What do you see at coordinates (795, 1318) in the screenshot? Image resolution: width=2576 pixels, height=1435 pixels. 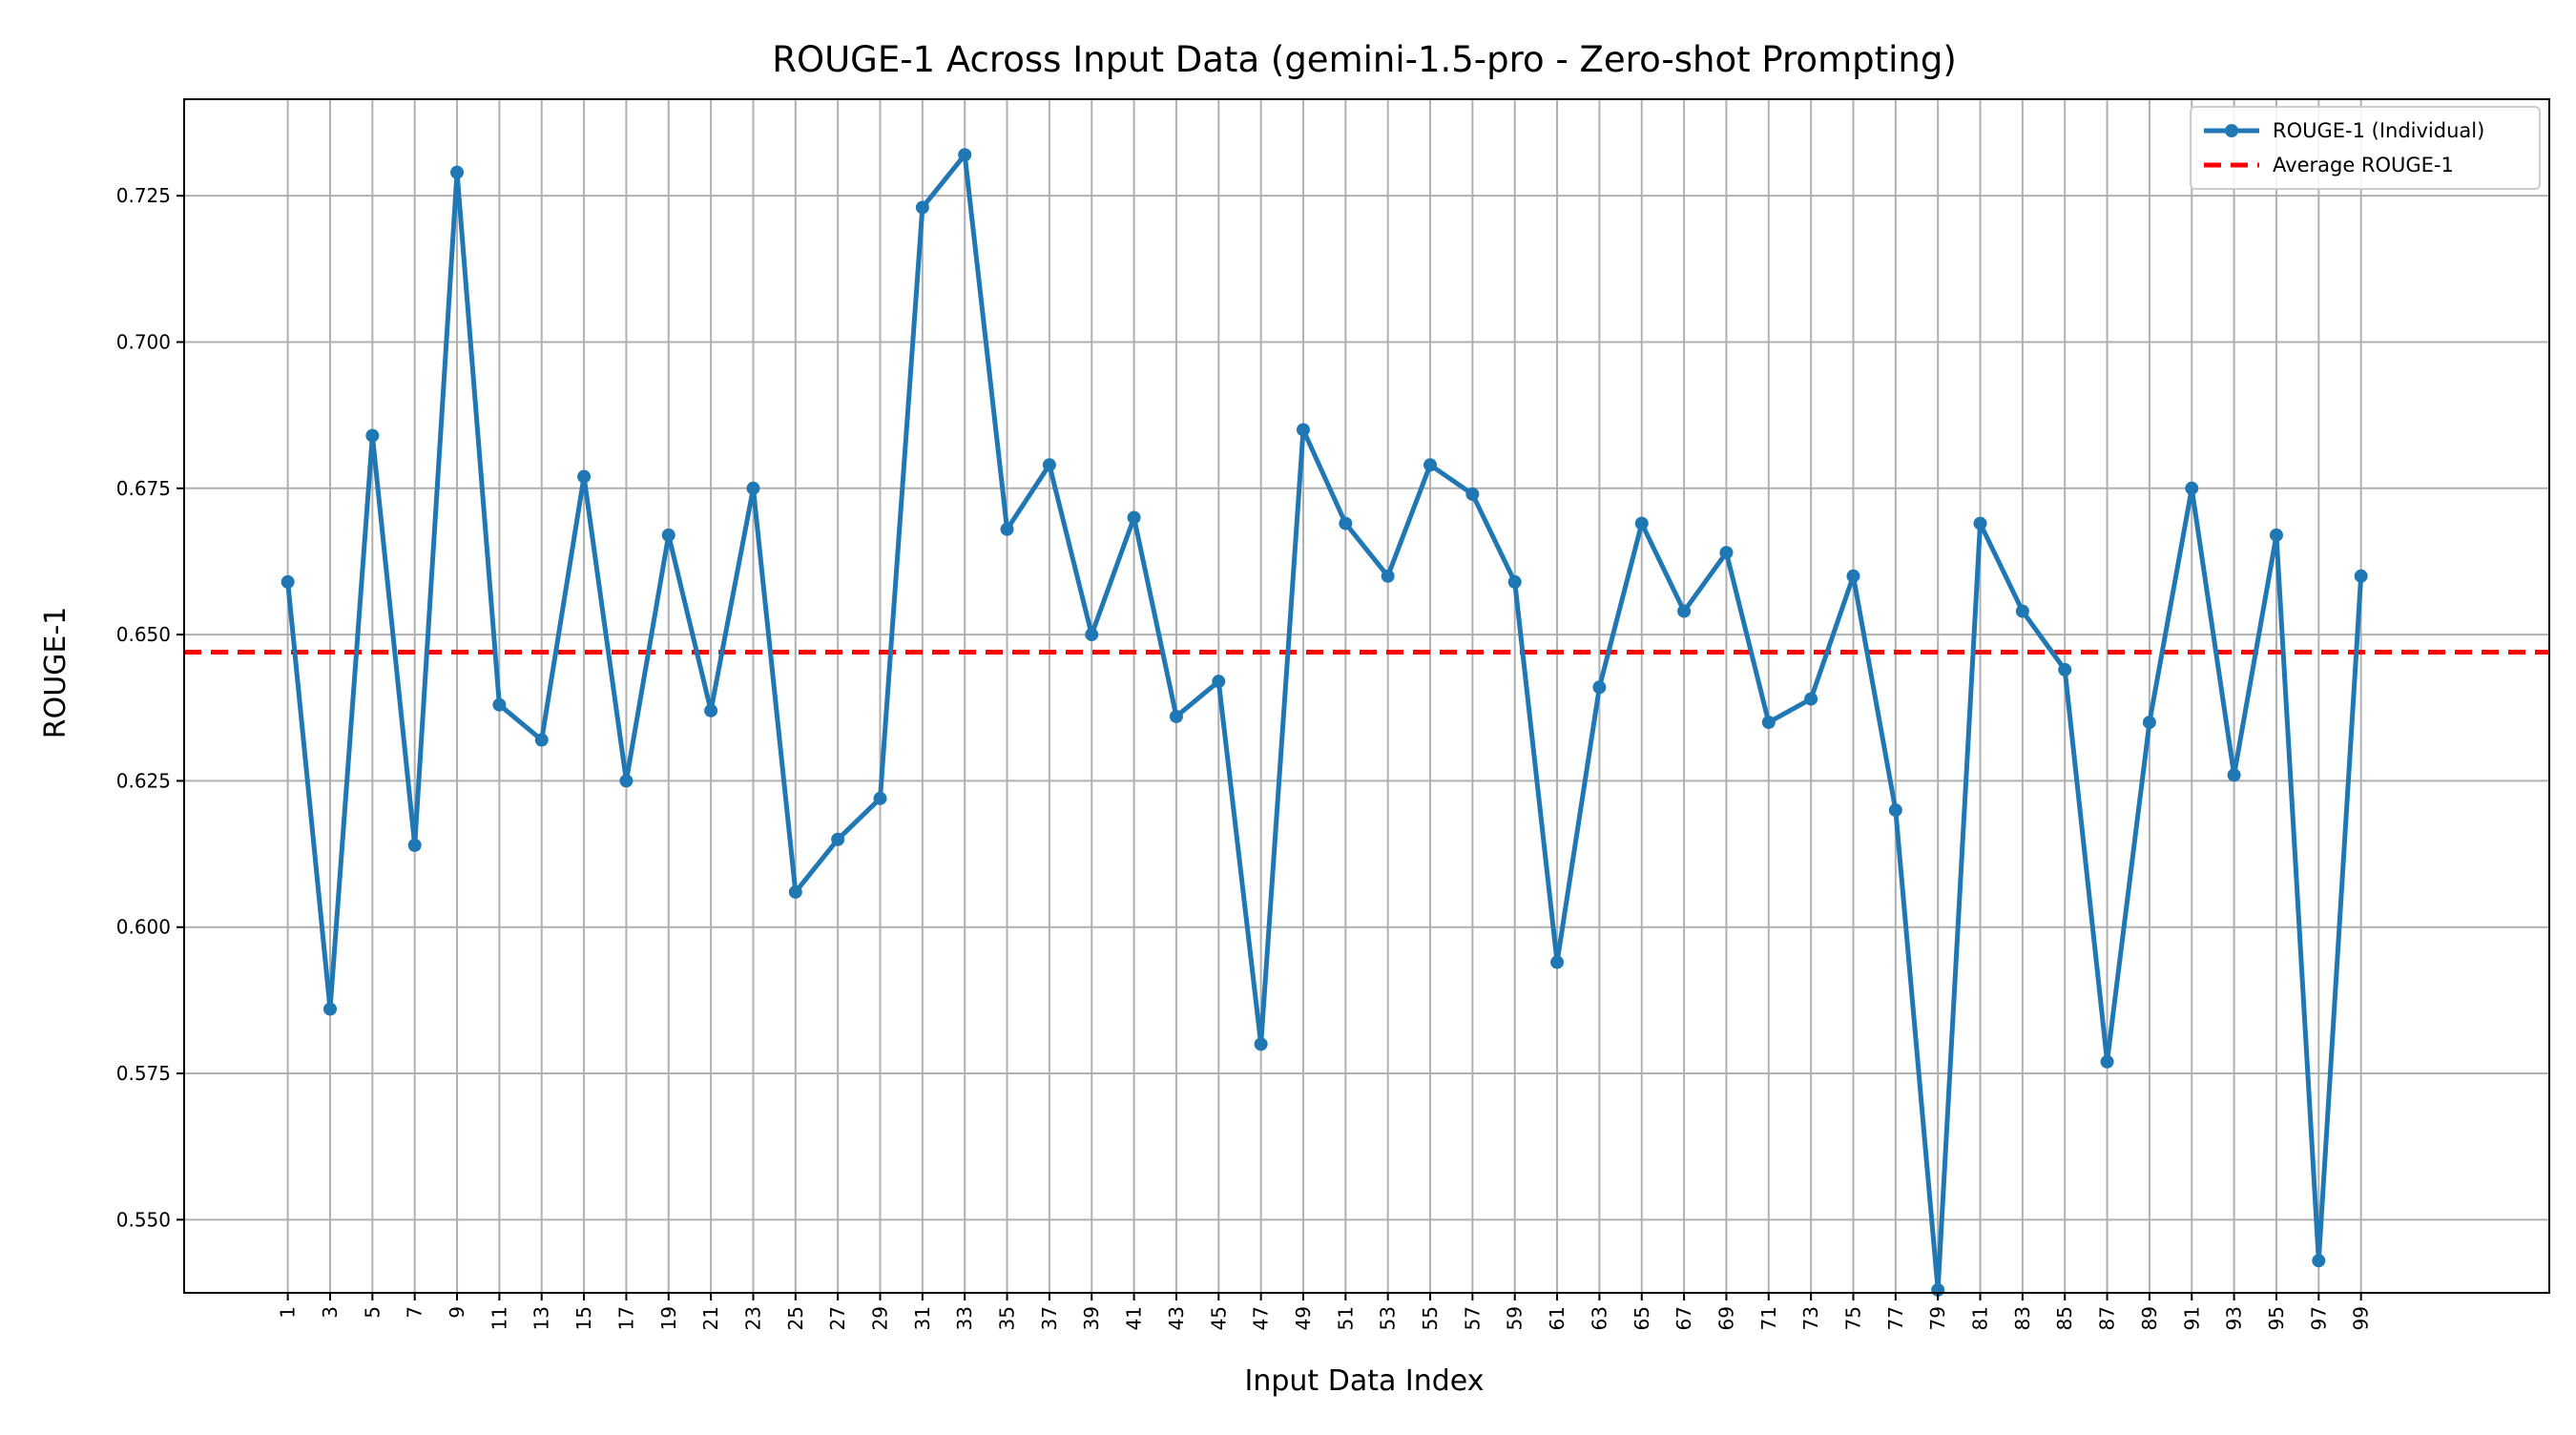 I see `x-tick-label: 25` at bounding box center [795, 1318].